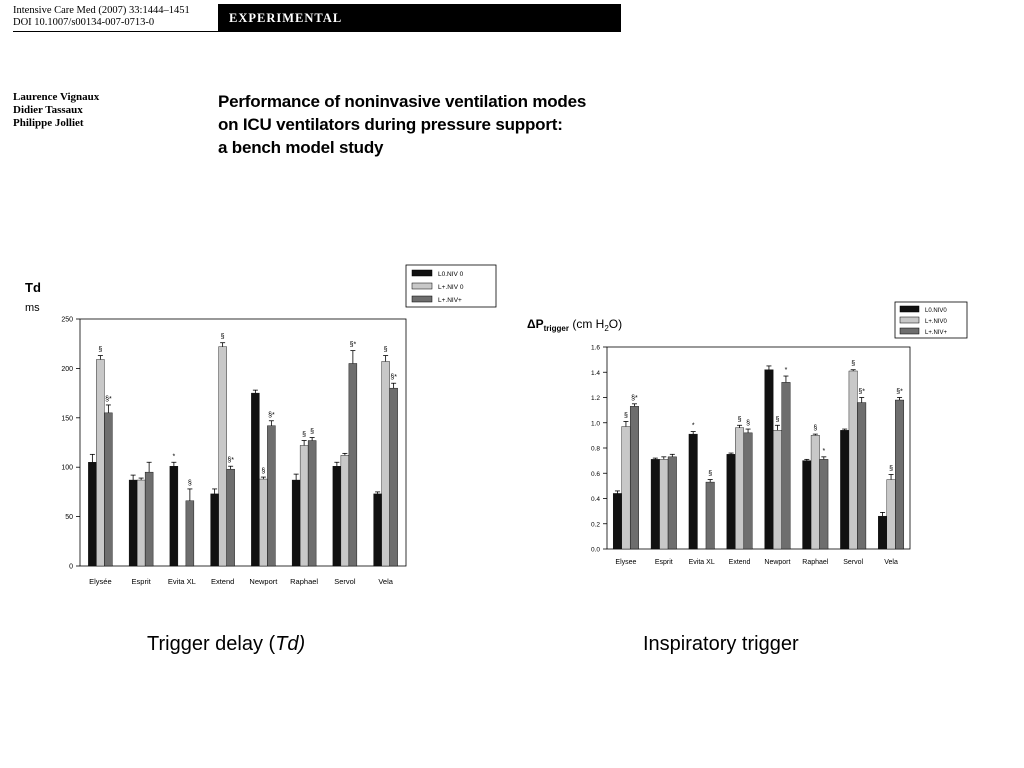 This screenshot has width=1024, height=768. I want to click on chart2-ytick-label: 0.0, so click(595, 550).